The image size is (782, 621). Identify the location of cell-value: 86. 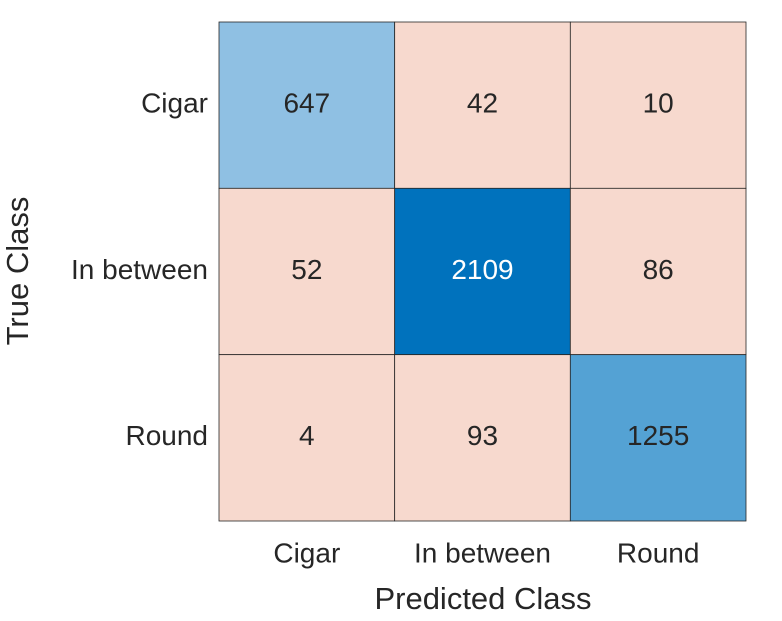
(658, 269).